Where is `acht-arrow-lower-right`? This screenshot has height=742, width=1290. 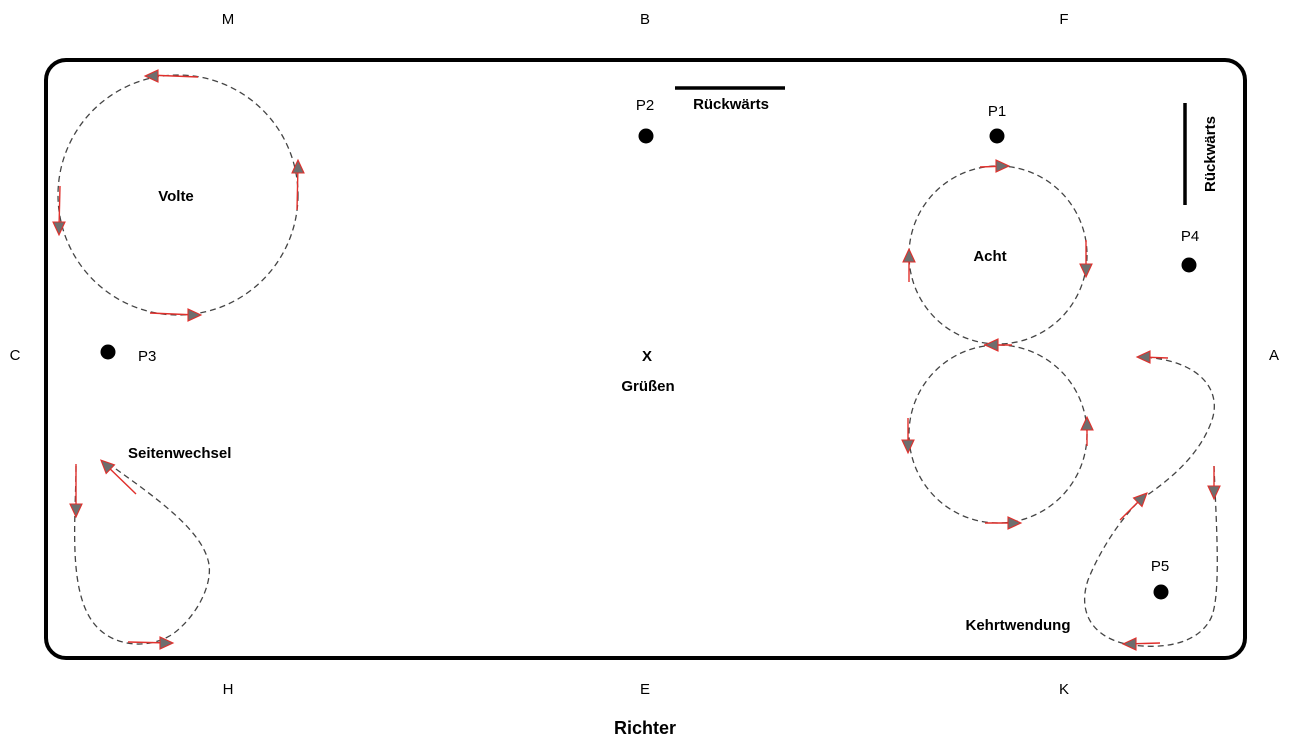
acht-arrow-lower-right is located at coordinates (1087, 423).